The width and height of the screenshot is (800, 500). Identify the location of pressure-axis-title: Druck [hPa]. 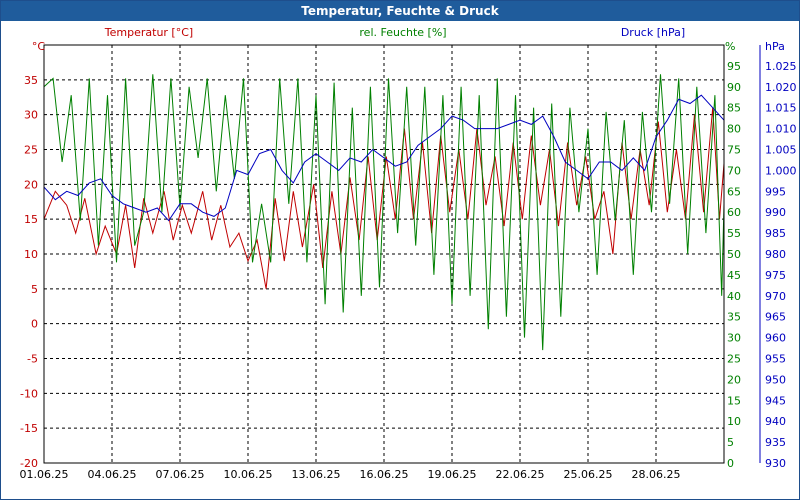
(653, 32).